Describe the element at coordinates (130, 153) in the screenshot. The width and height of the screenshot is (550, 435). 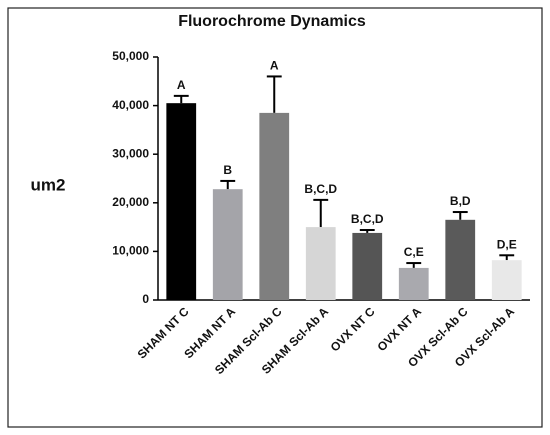
I see `y-tick-label: 30,000` at that location.